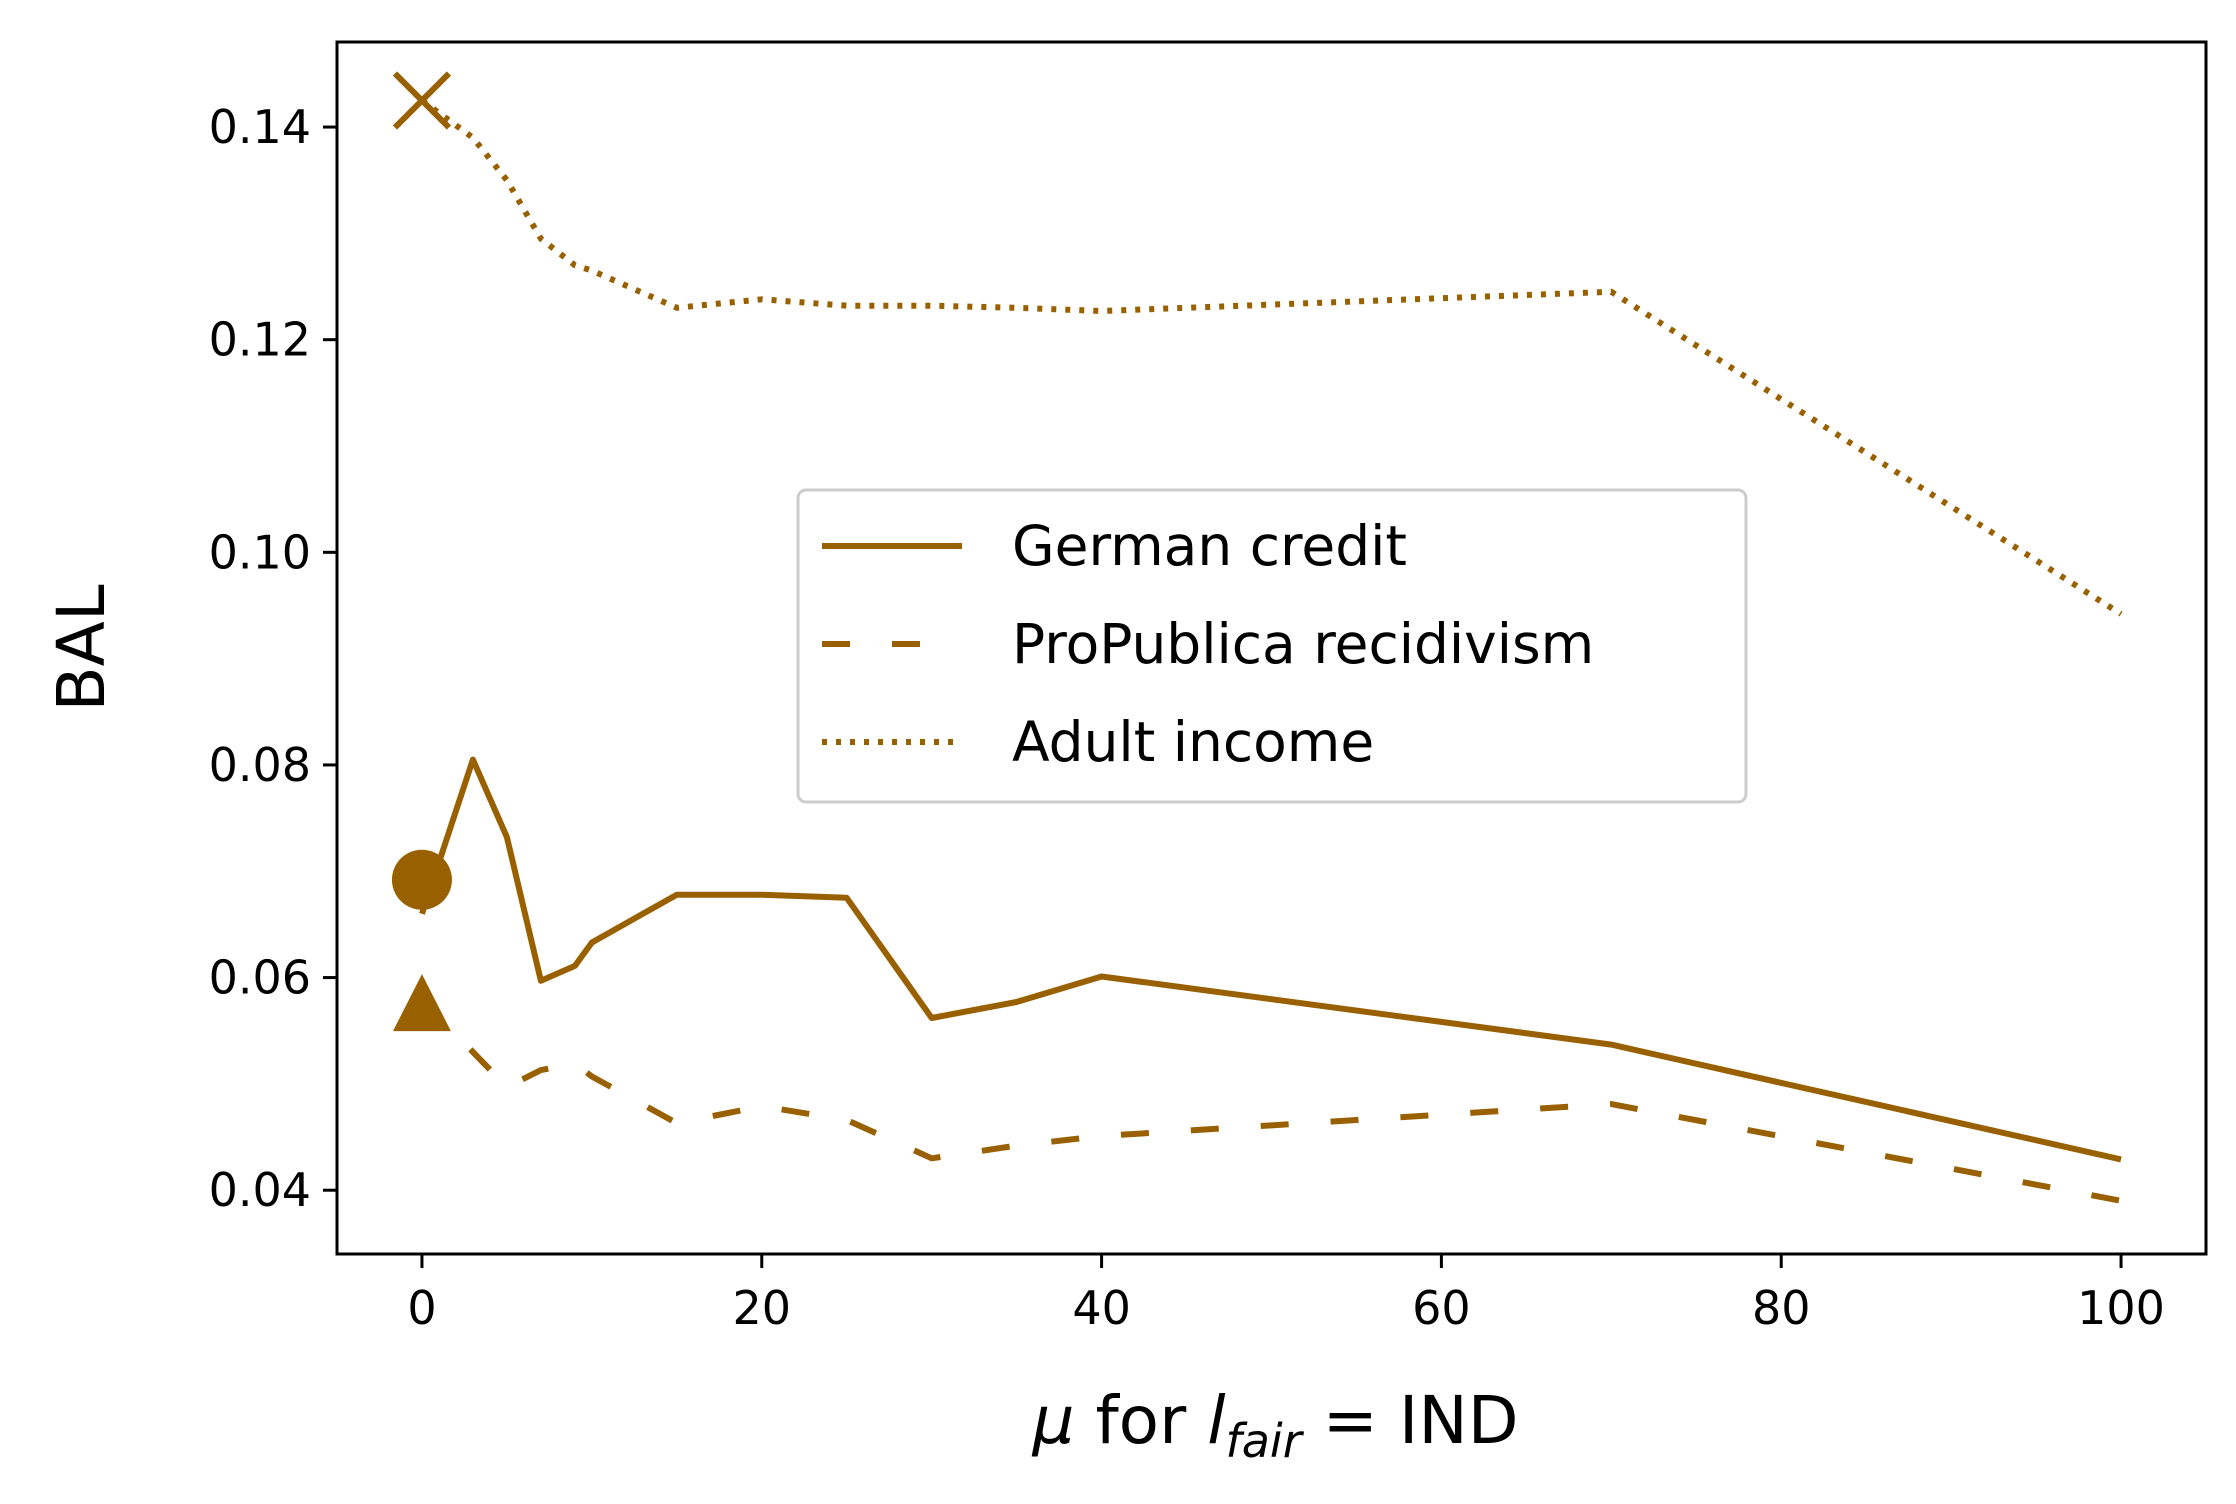 This screenshot has height=1504, width=2236. I want to click on x-axis-label-rest: = IND, so click(1410, 1420).